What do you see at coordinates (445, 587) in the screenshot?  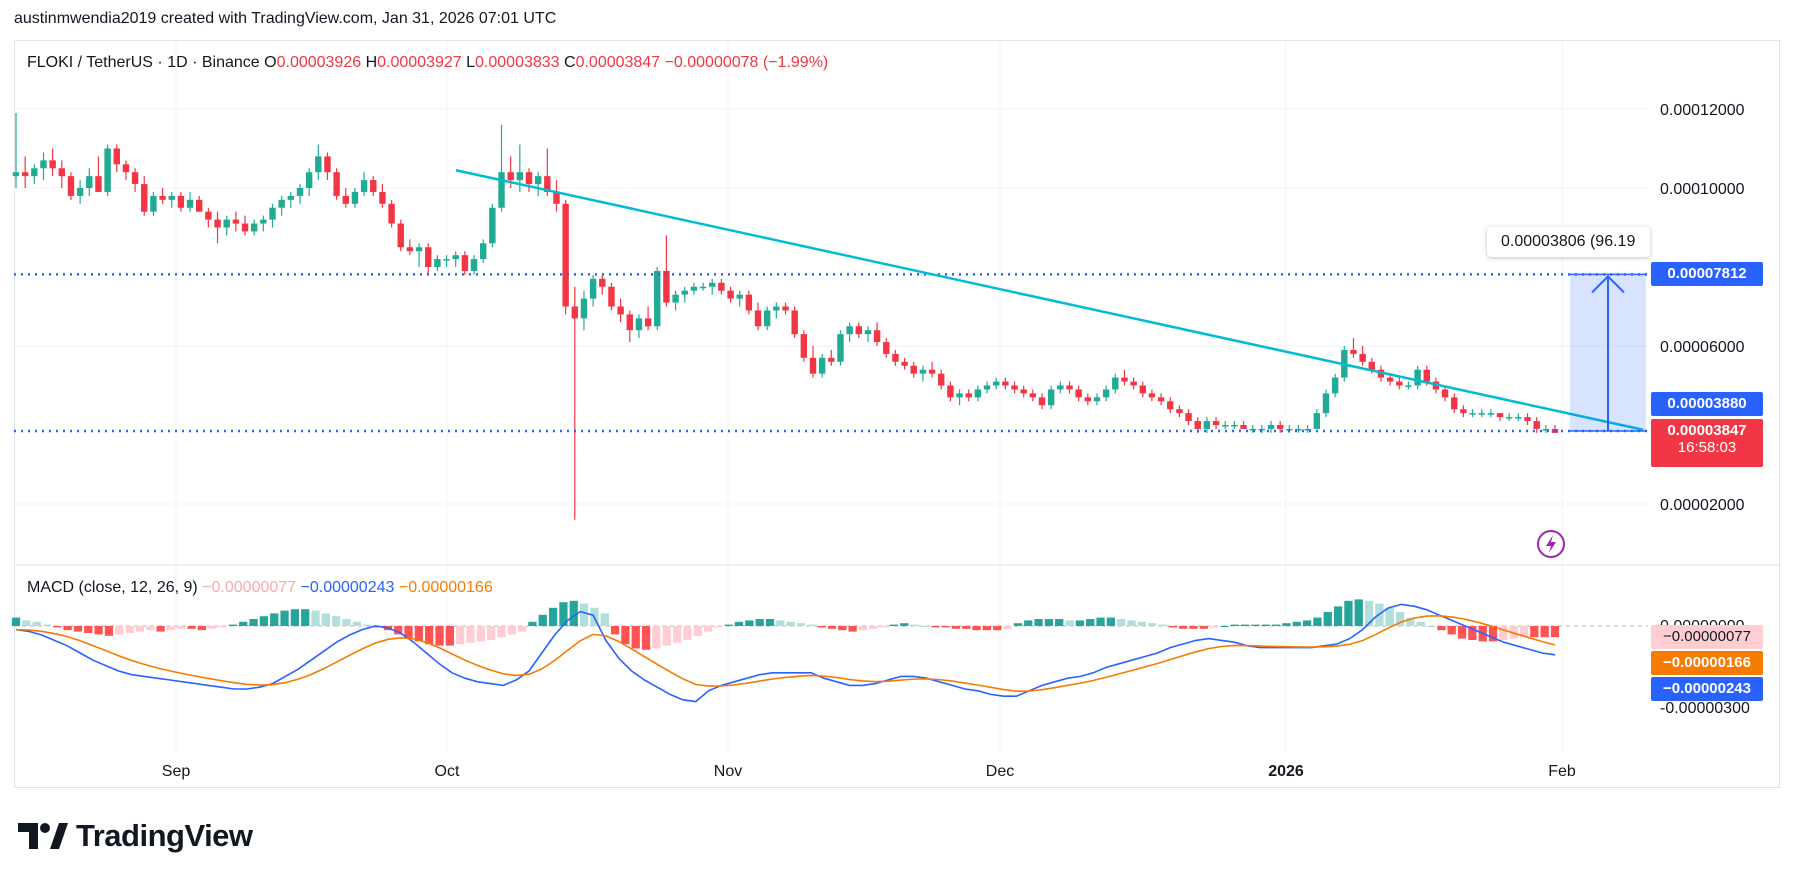 I see `macd-signal-value: −0.00000166` at bounding box center [445, 587].